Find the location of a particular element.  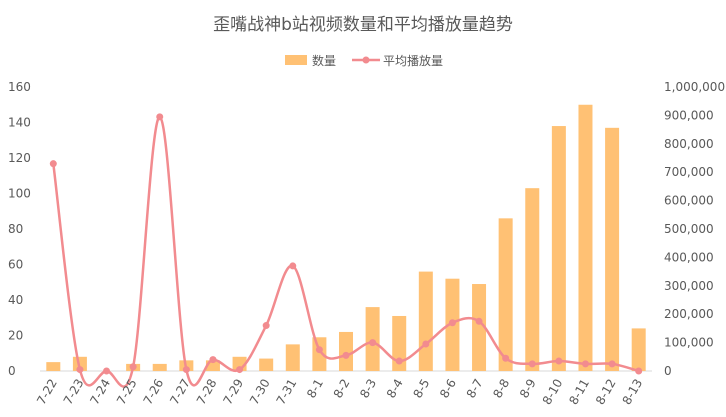

legend-swatch-point is located at coordinates (366, 60).